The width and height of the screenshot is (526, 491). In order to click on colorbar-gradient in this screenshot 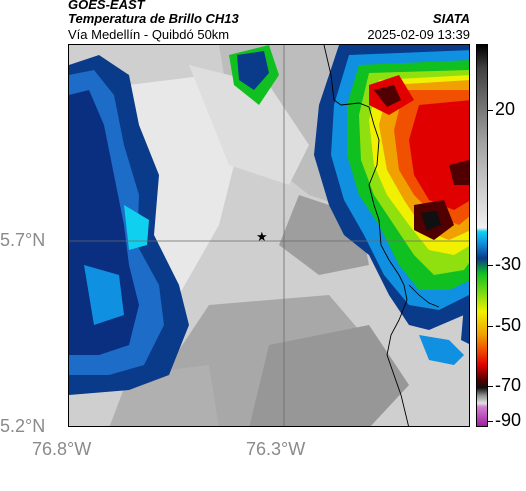, I will do `click(482, 235)`.